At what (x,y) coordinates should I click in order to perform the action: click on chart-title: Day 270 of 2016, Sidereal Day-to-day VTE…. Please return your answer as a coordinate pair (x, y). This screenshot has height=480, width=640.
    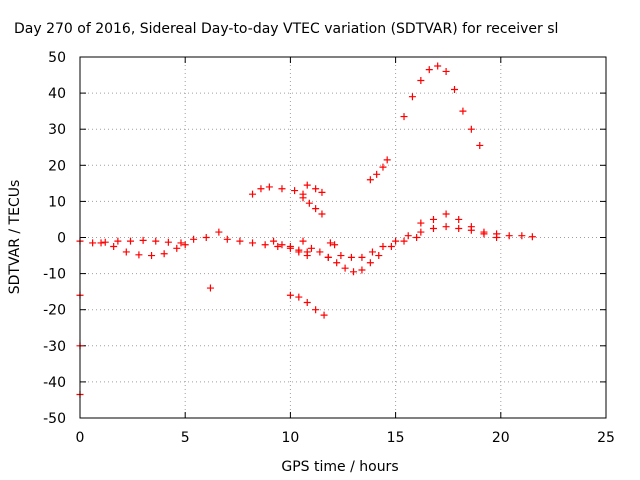
    Looking at the image, I should click on (286, 29).